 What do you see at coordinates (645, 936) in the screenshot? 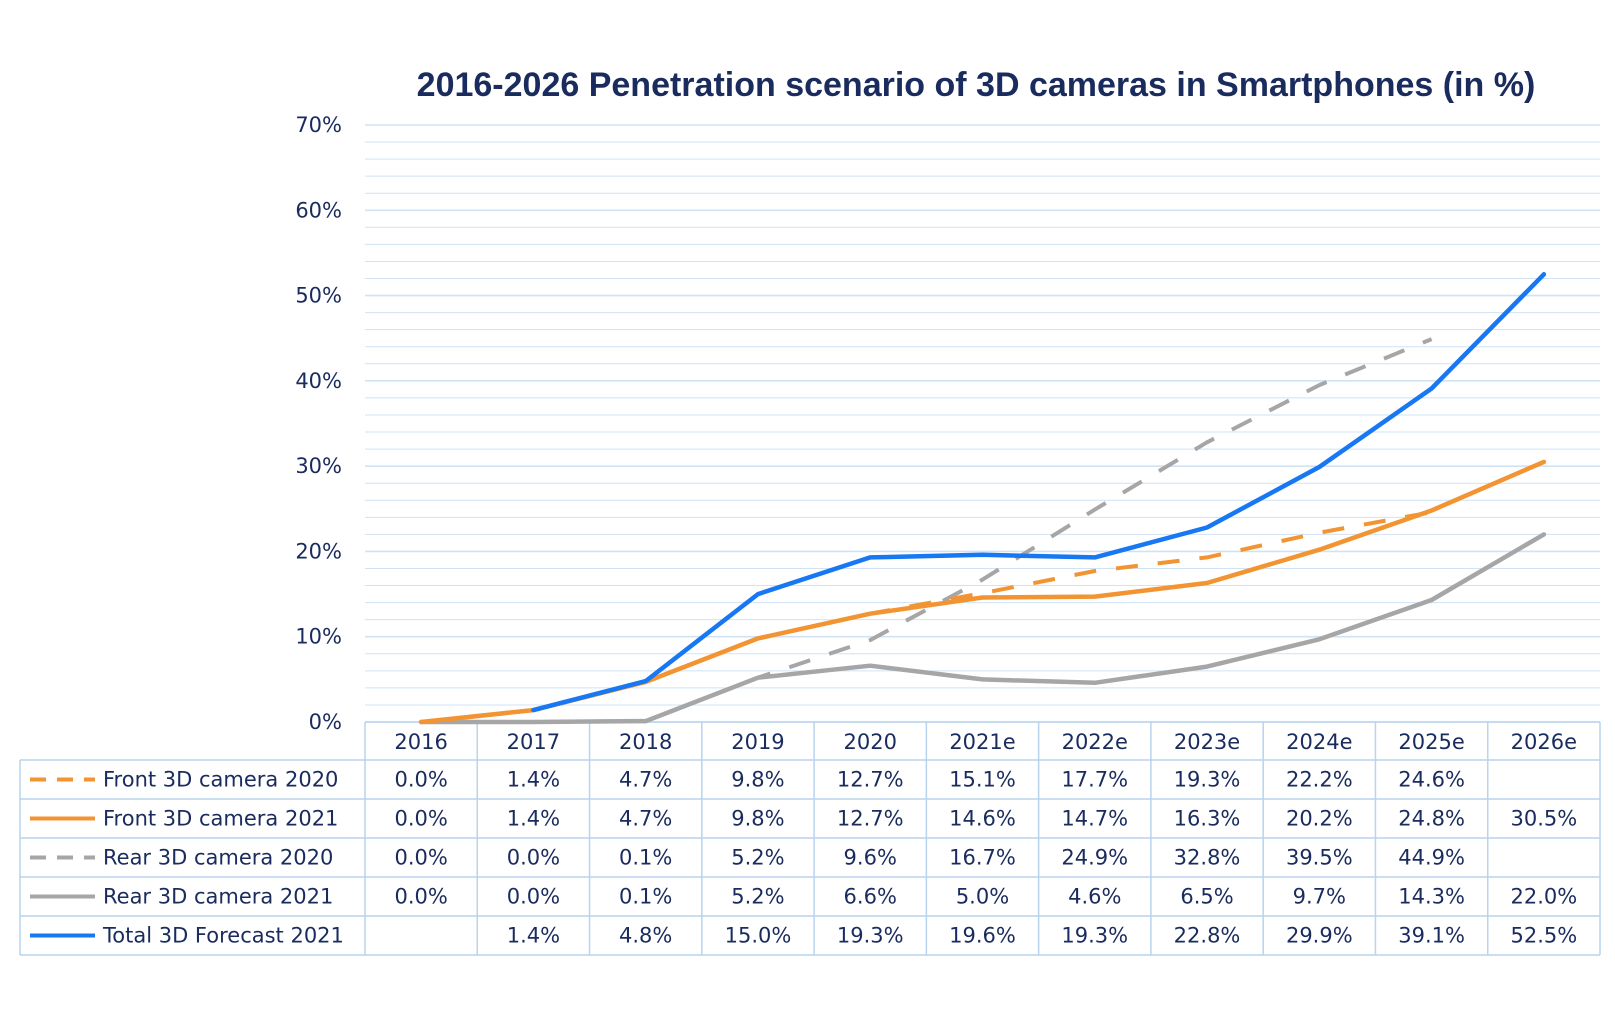
I see `data-label: 4.8%` at bounding box center [645, 936].